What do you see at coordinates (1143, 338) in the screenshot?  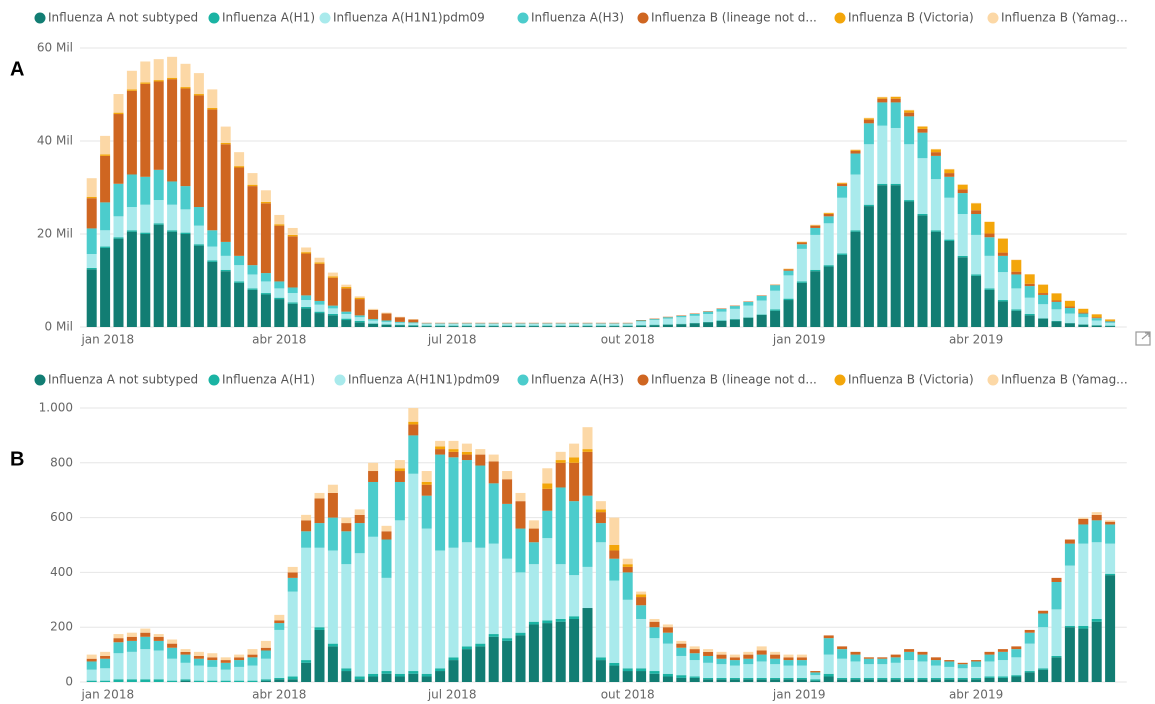 I see `expand-icon` at bounding box center [1143, 338].